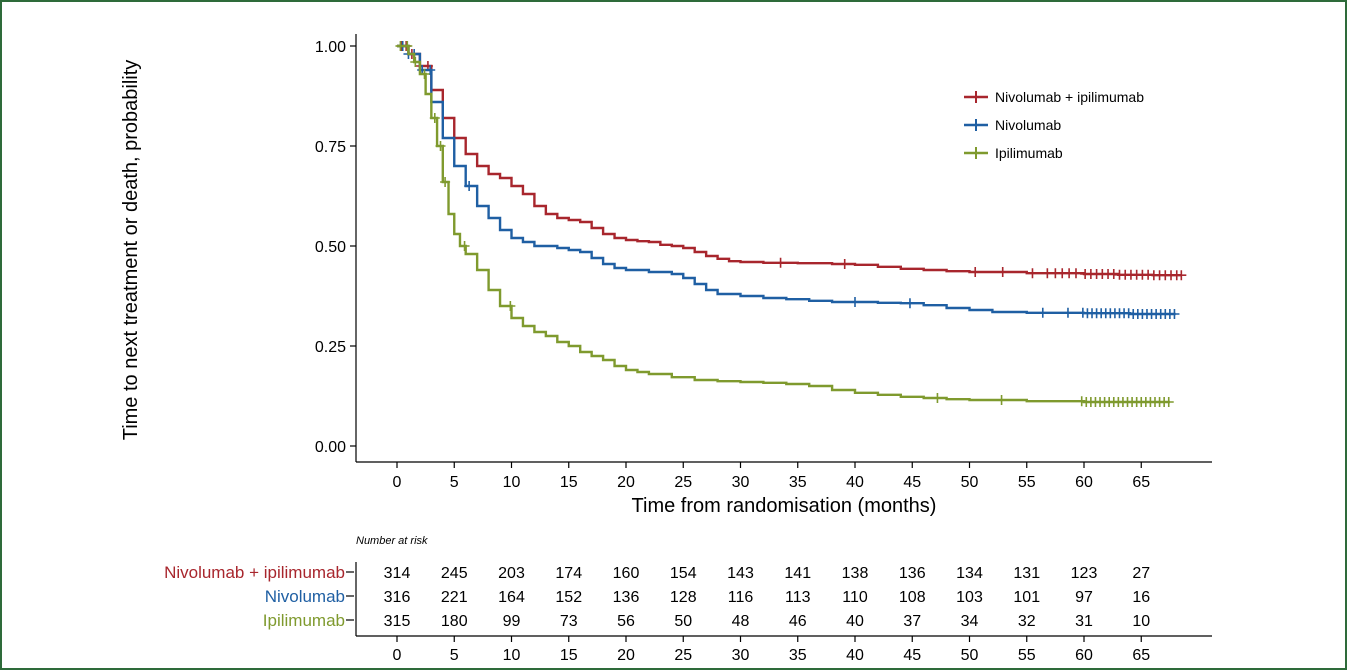 Image resolution: width=1347 pixels, height=670 pixels. What do you see at coordinates (797, 573) in the screenshot?
I see `risk-value: 141` at bounding box center [797, 573].